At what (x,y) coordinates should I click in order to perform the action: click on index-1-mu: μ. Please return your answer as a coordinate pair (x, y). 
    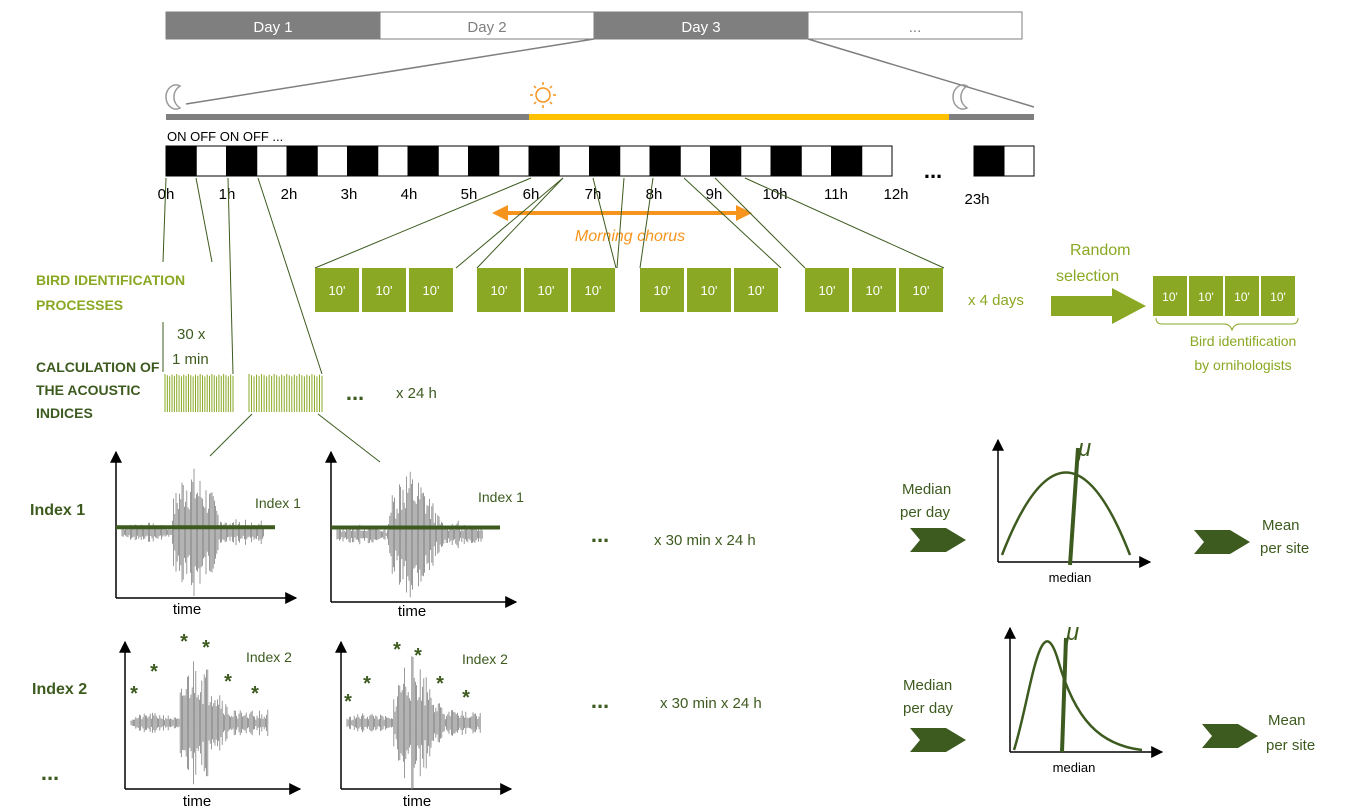
    Looking at the image, I should click on (1084, 448).